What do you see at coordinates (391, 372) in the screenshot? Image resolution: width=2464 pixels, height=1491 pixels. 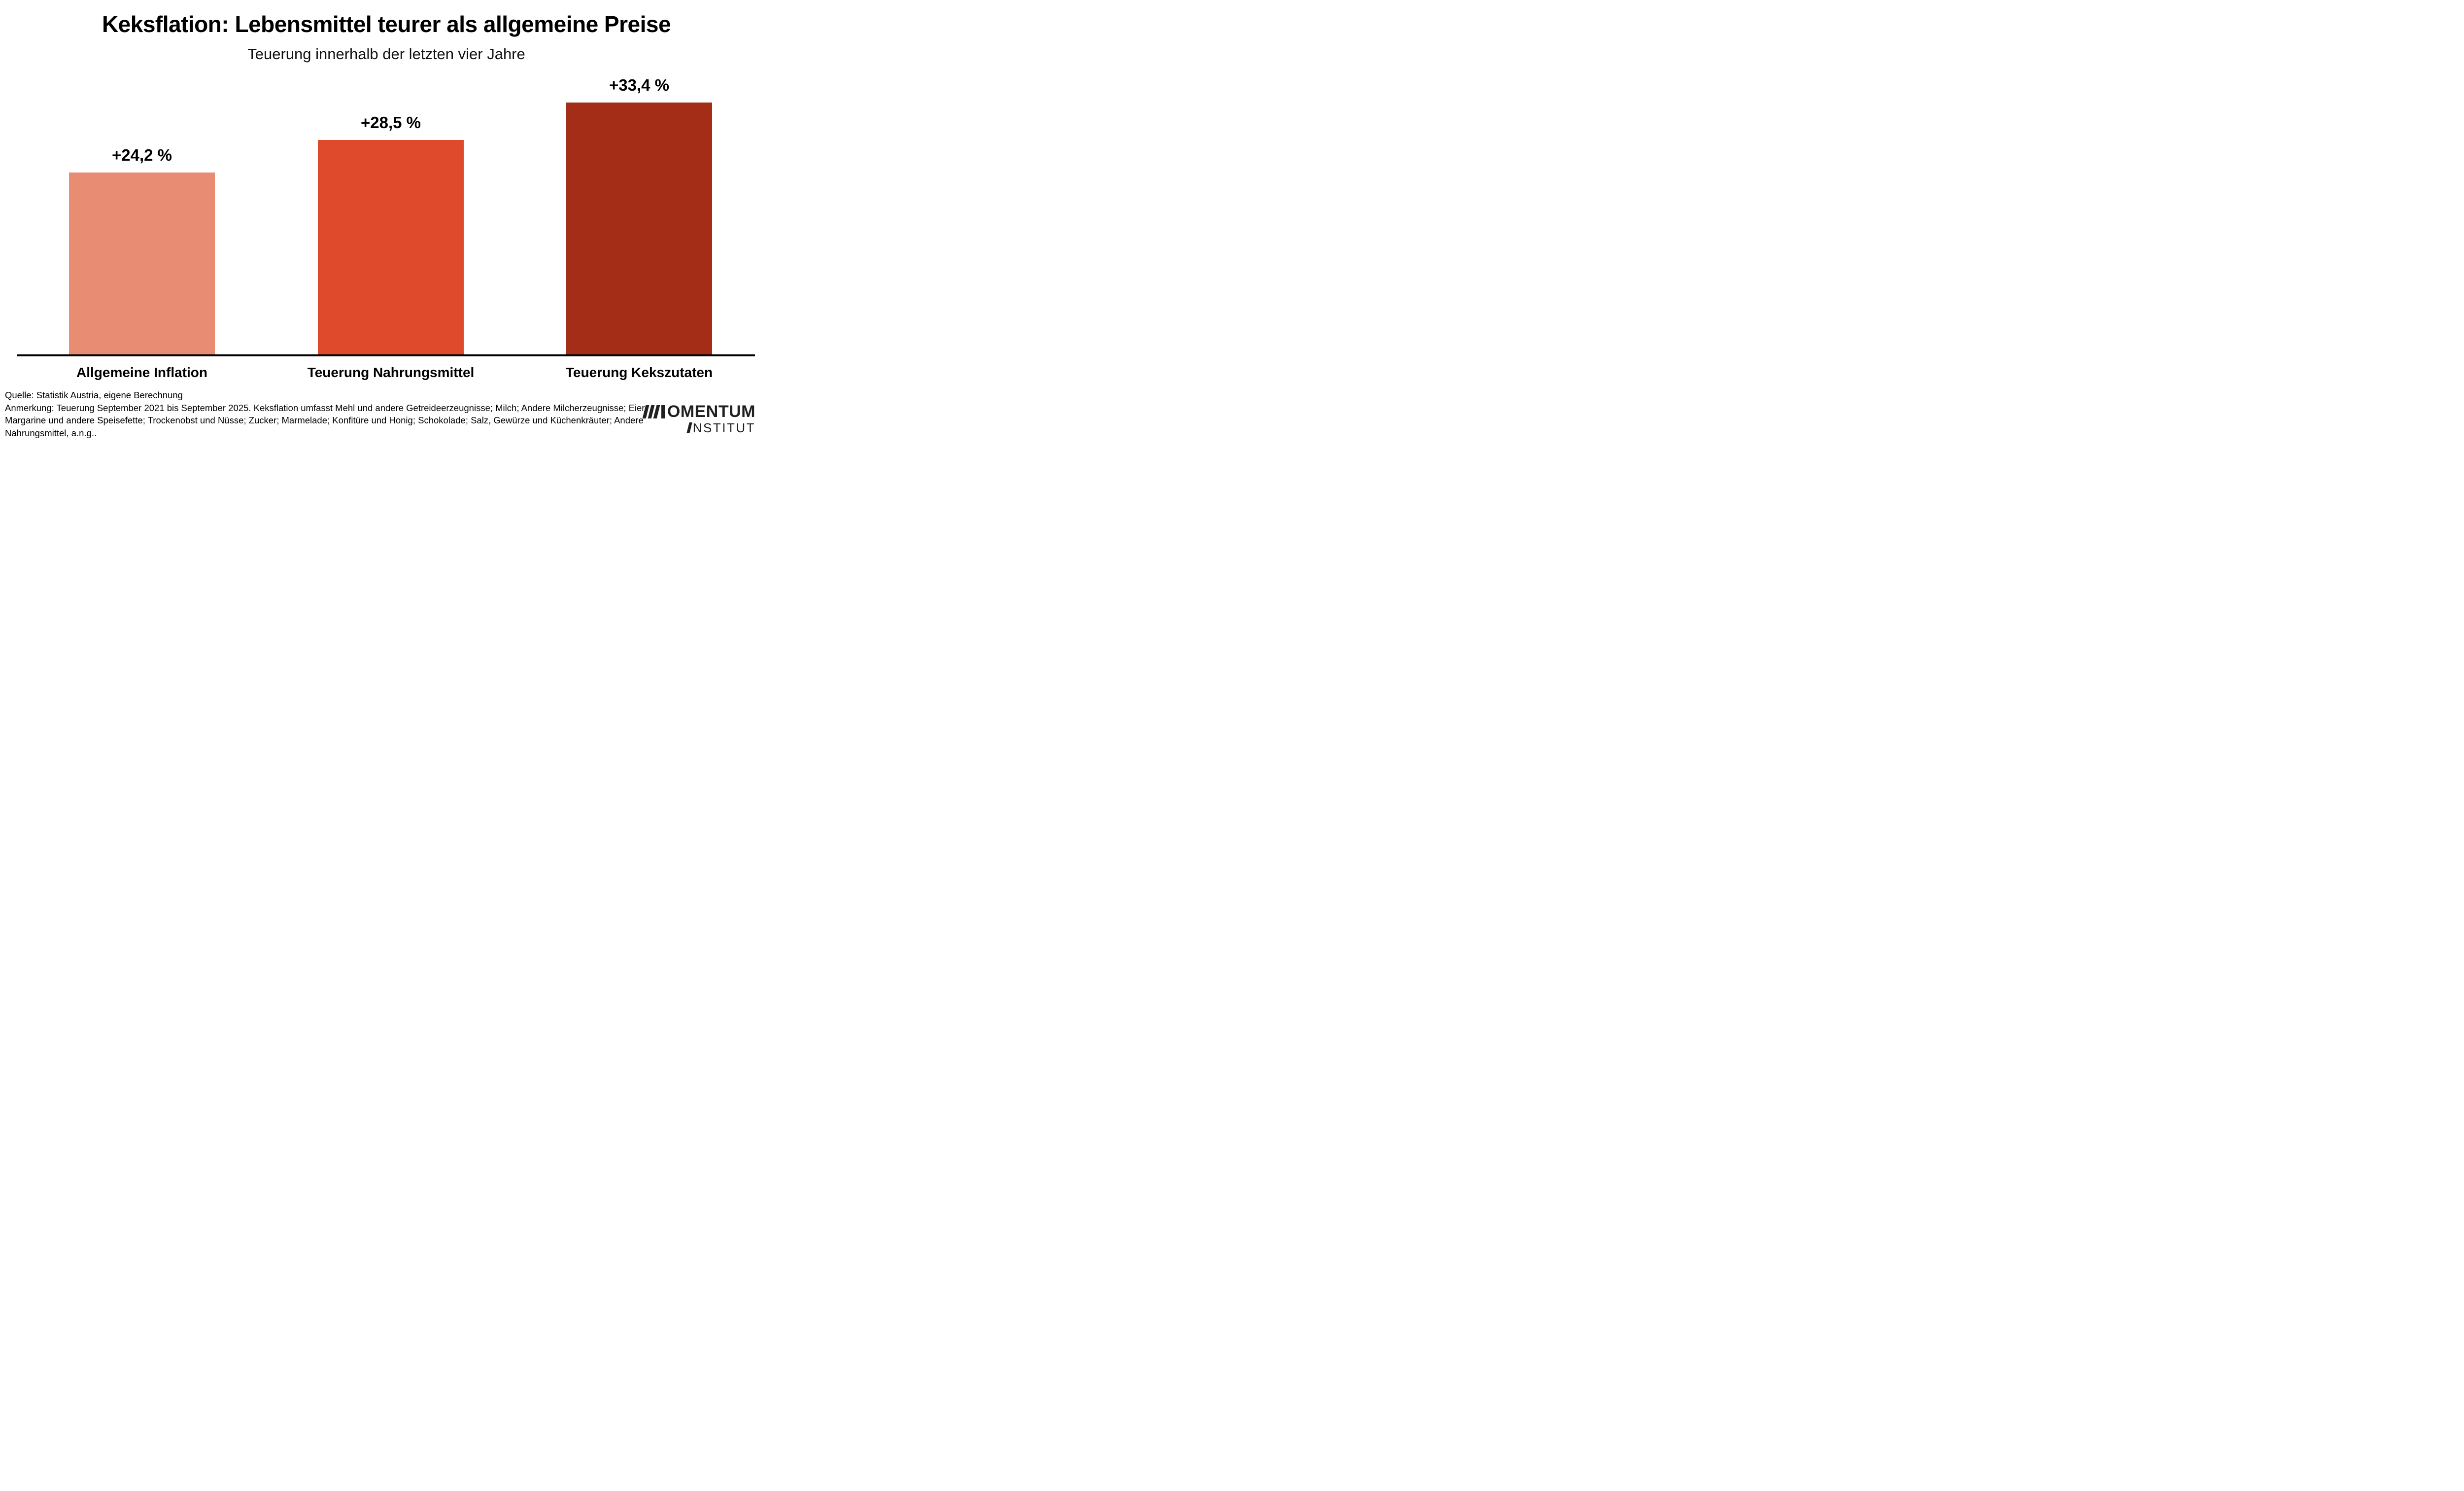 I see `x-axis-category-label: Teuerung Nahrungsmittel` at bounding box center [391, 372].